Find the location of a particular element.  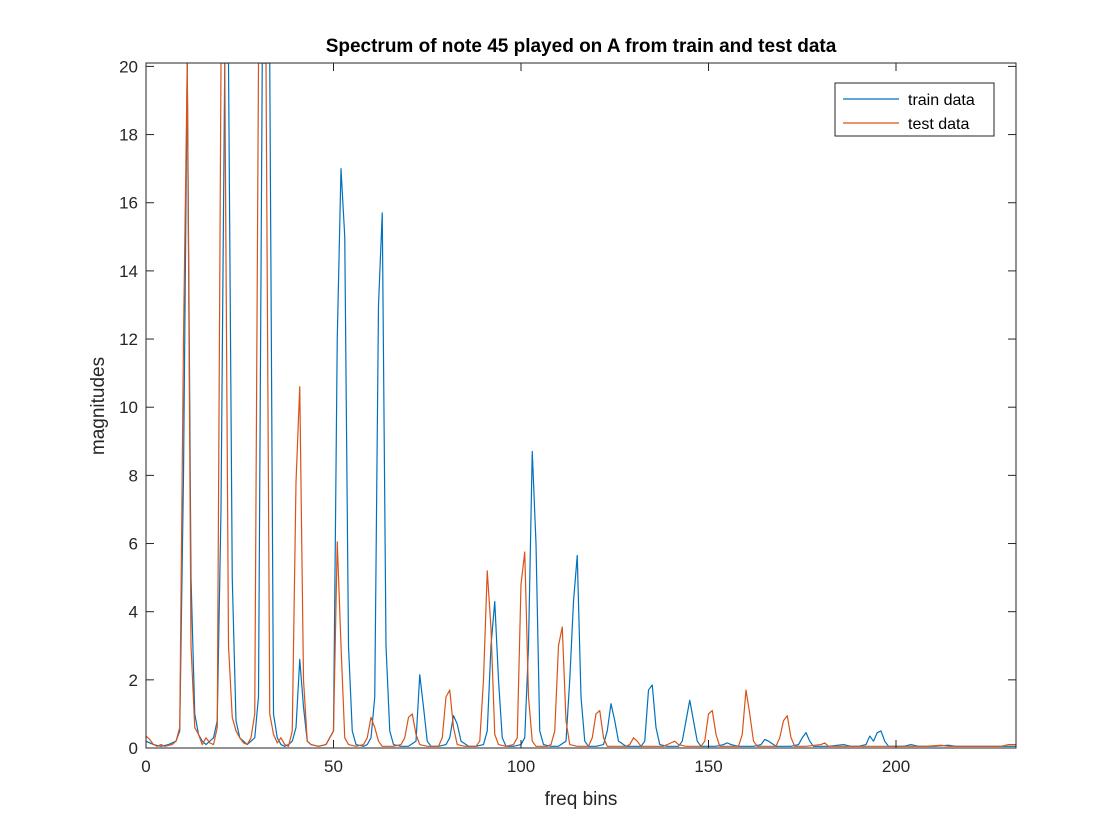

x-tick-label: 150 is located at coordinates (708, 766).